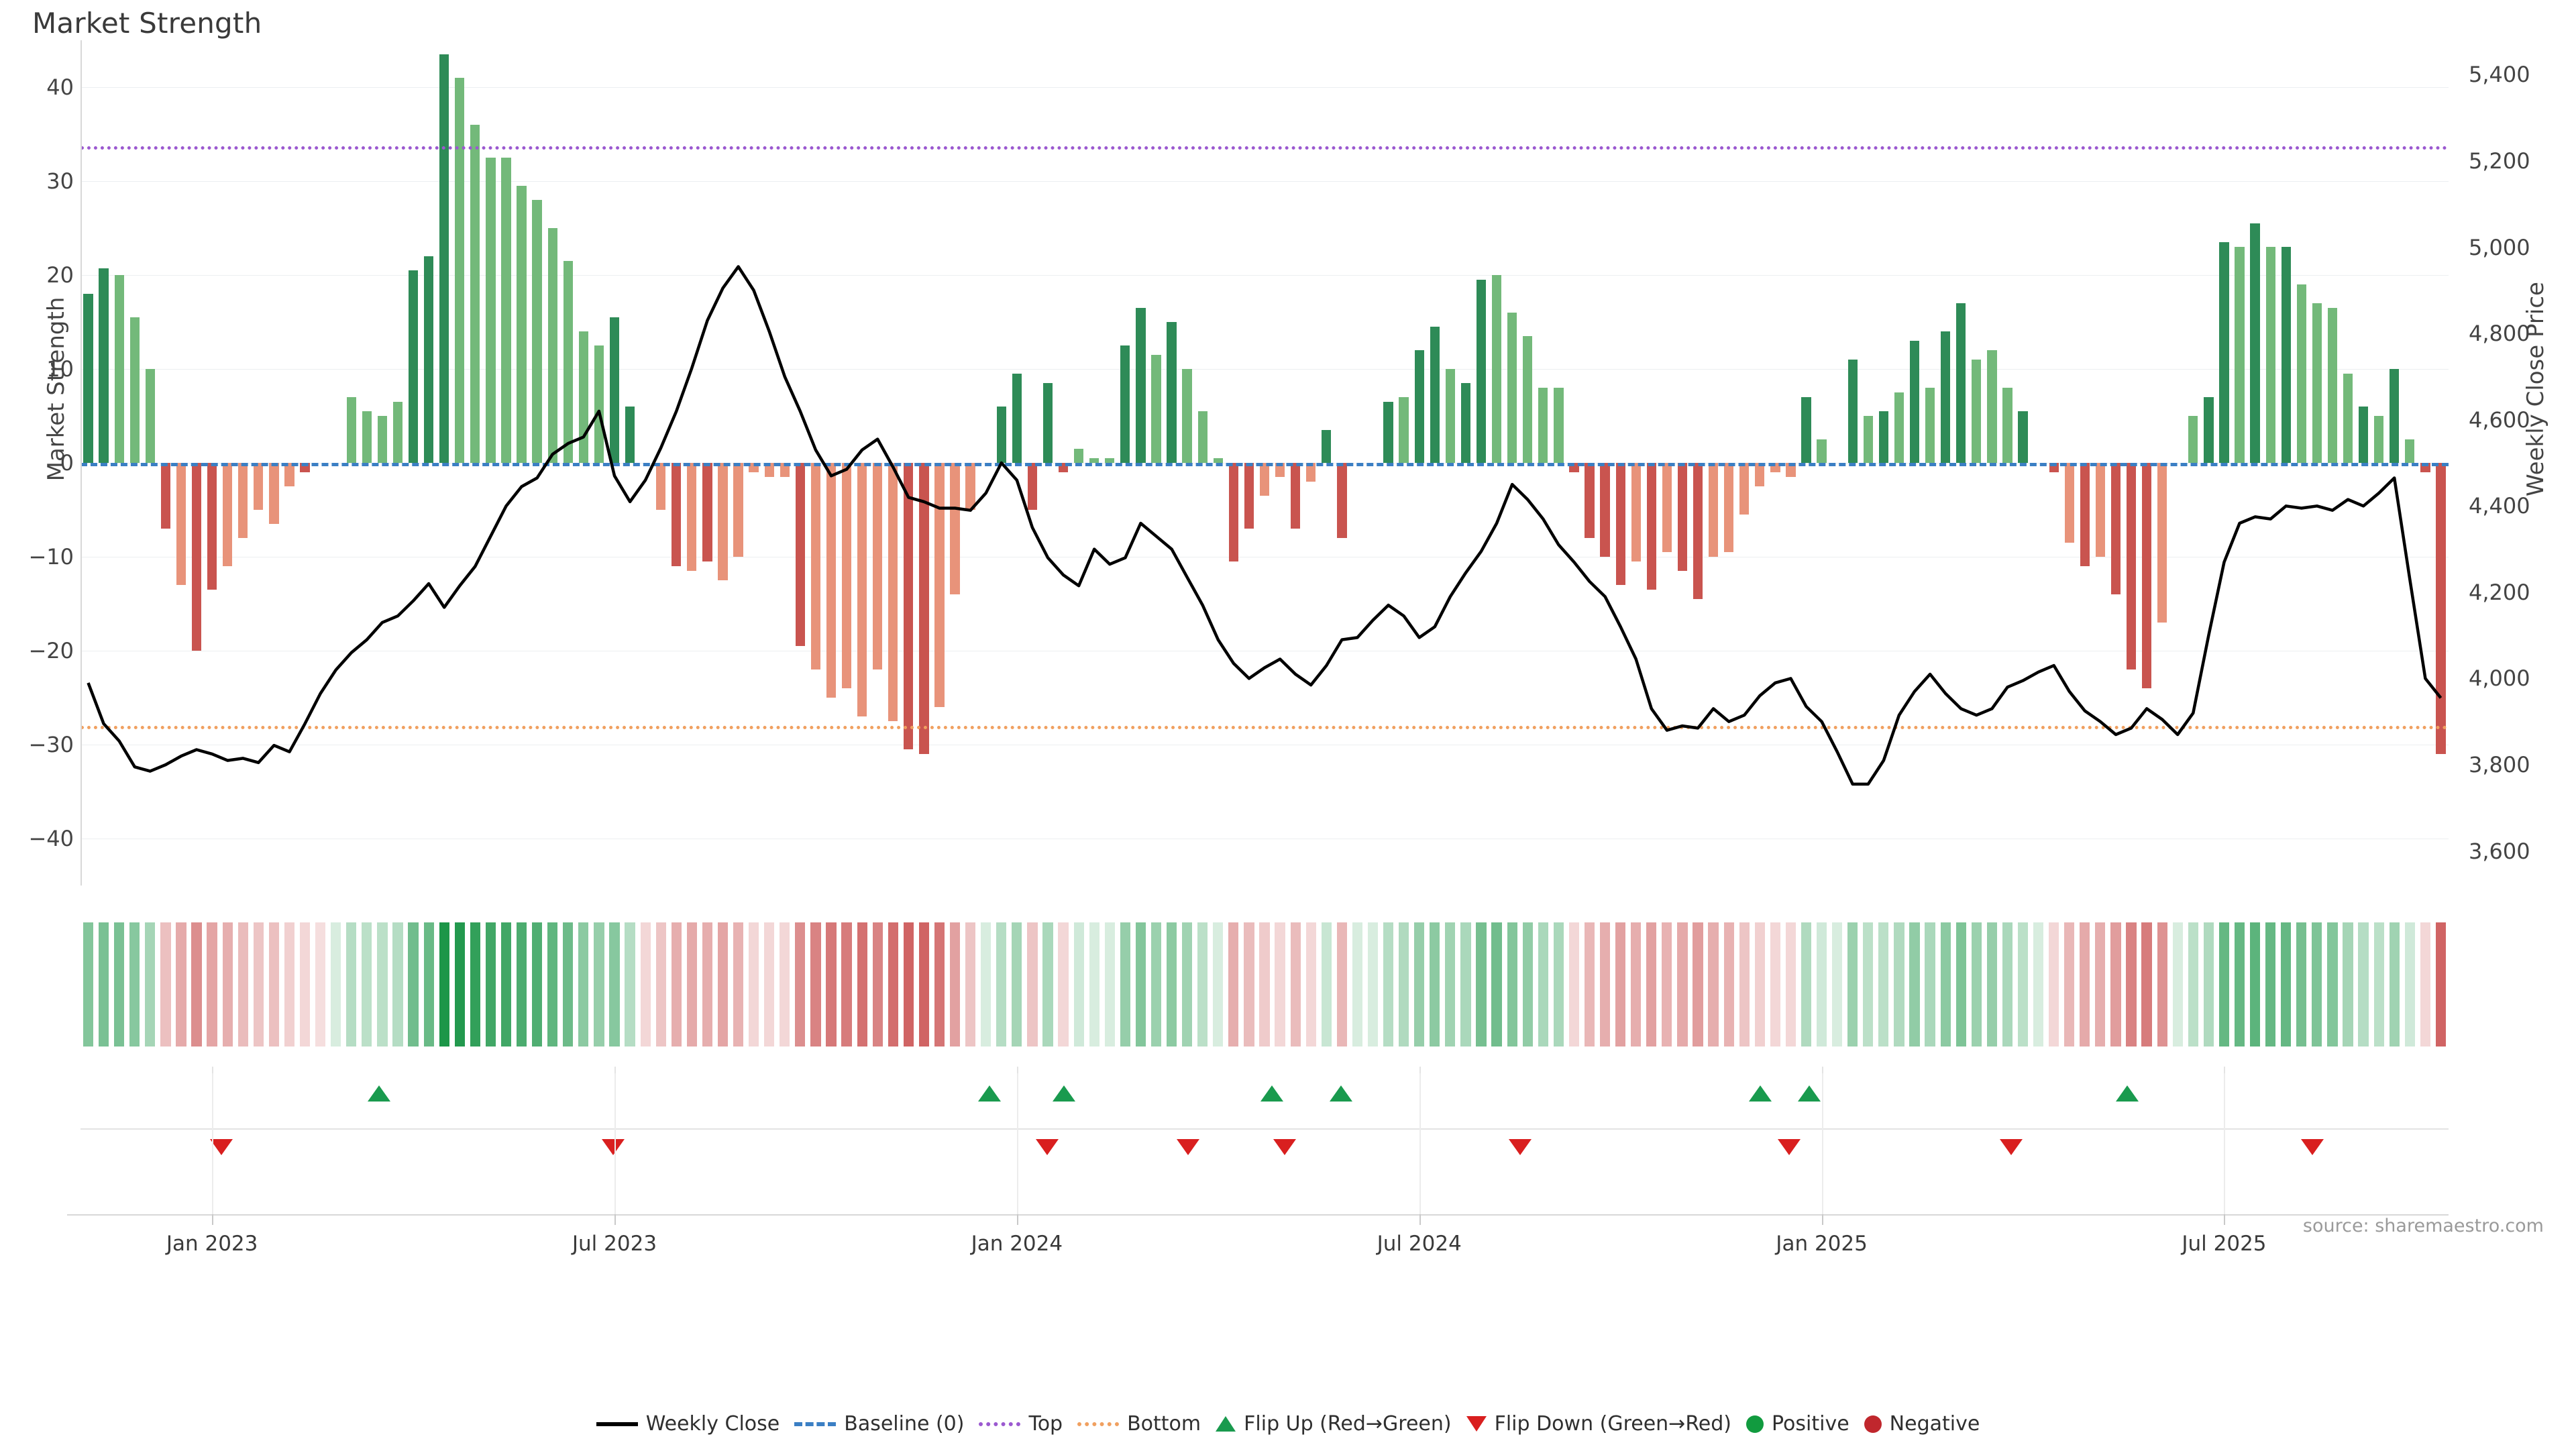 This screenshot has height=1449, width=2576. I want to click on y2-tick-label: 3,800, so click(2499, 764).